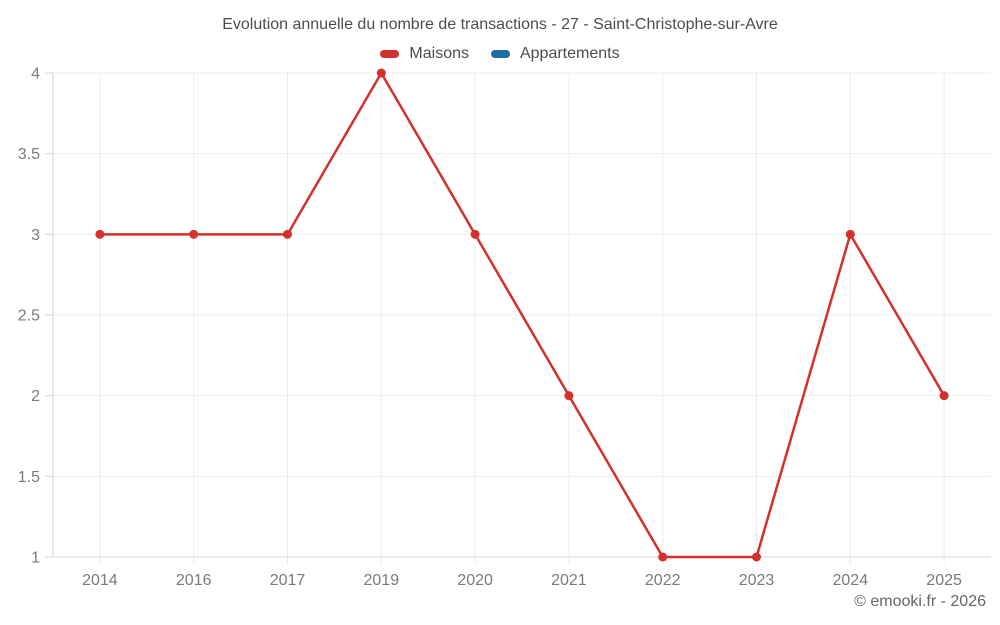  Describe the element at coordinates (35, 396) in the screenshot. I see `y-tick-label: 2` at that location.